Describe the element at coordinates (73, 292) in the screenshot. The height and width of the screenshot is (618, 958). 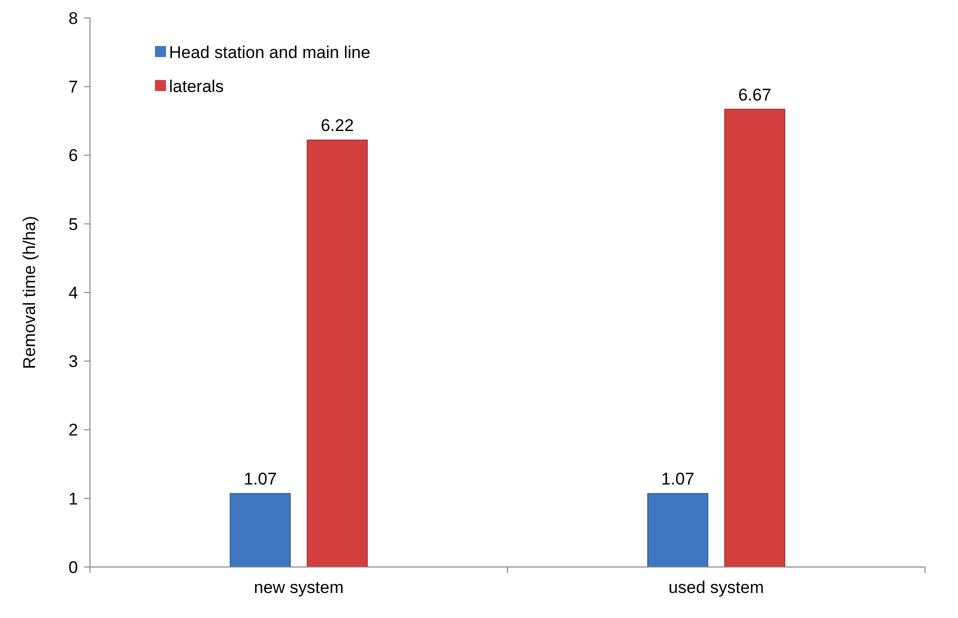
I see `y-tick-label: 4` at that location.